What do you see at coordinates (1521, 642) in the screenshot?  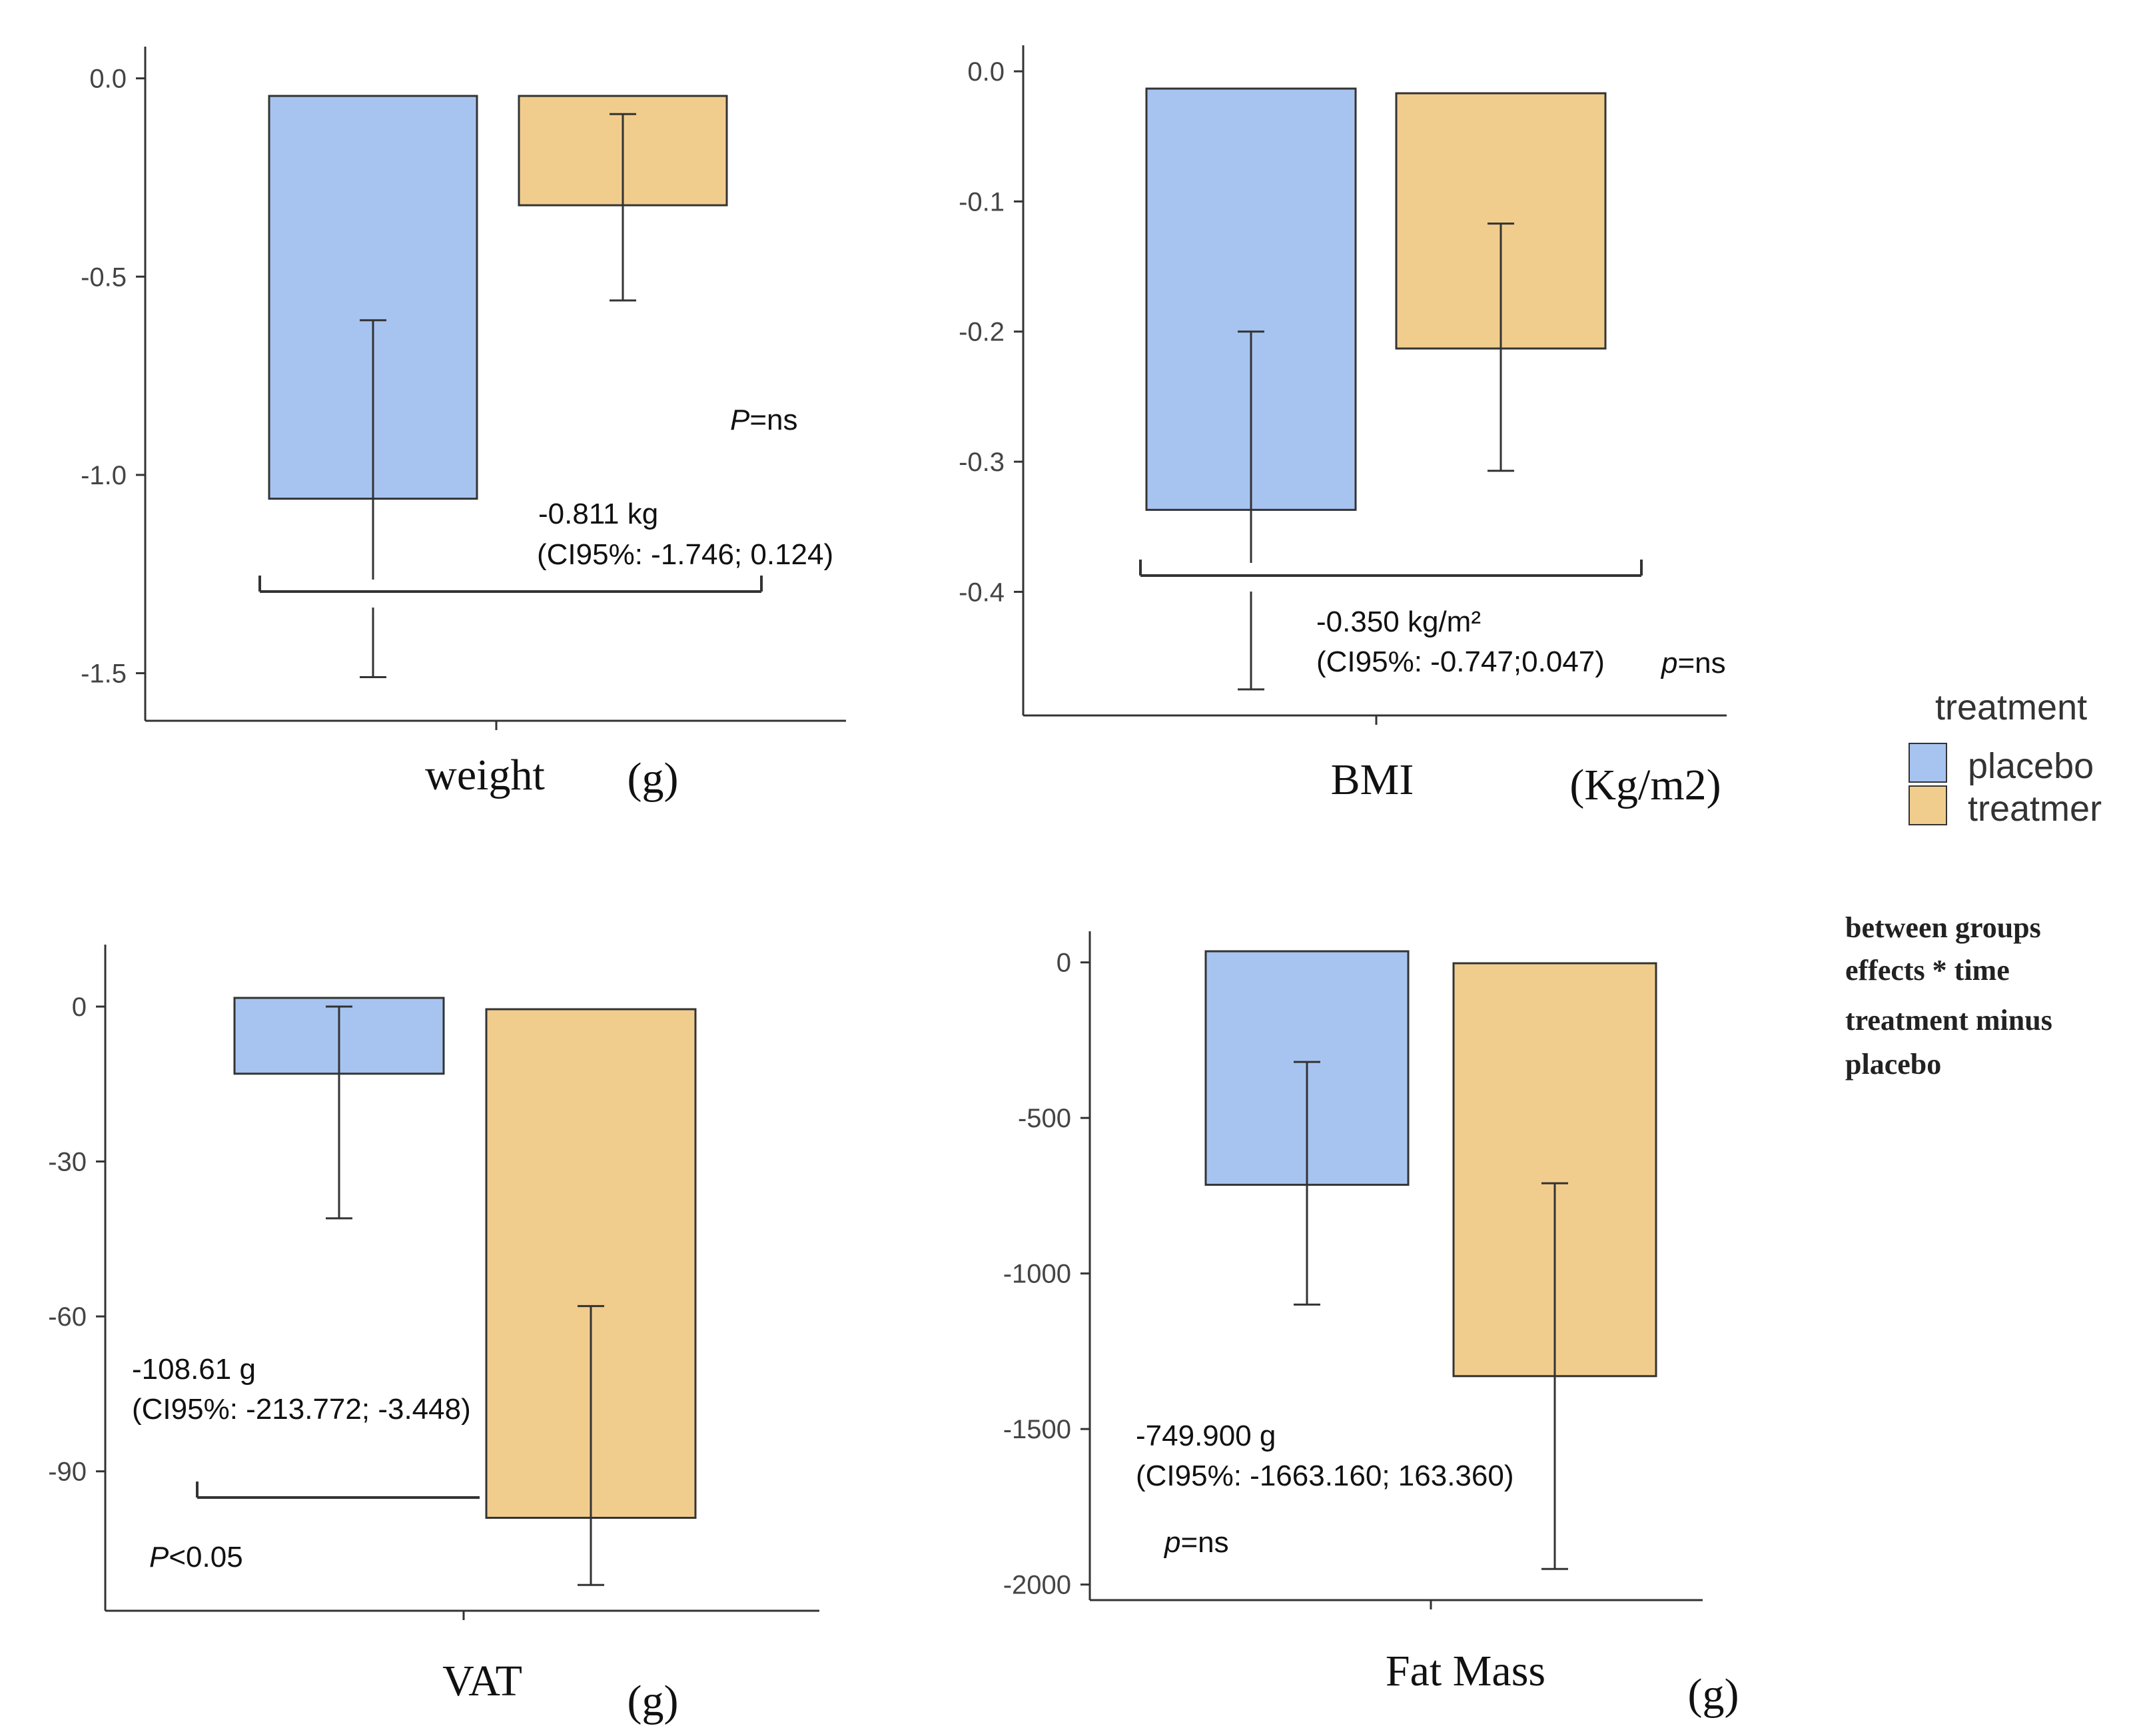 I see `bmi-annotation: -0.350 kg/m² (CI95%: -0.747;0.047) p=ns` at bounding box center [1521, 642].